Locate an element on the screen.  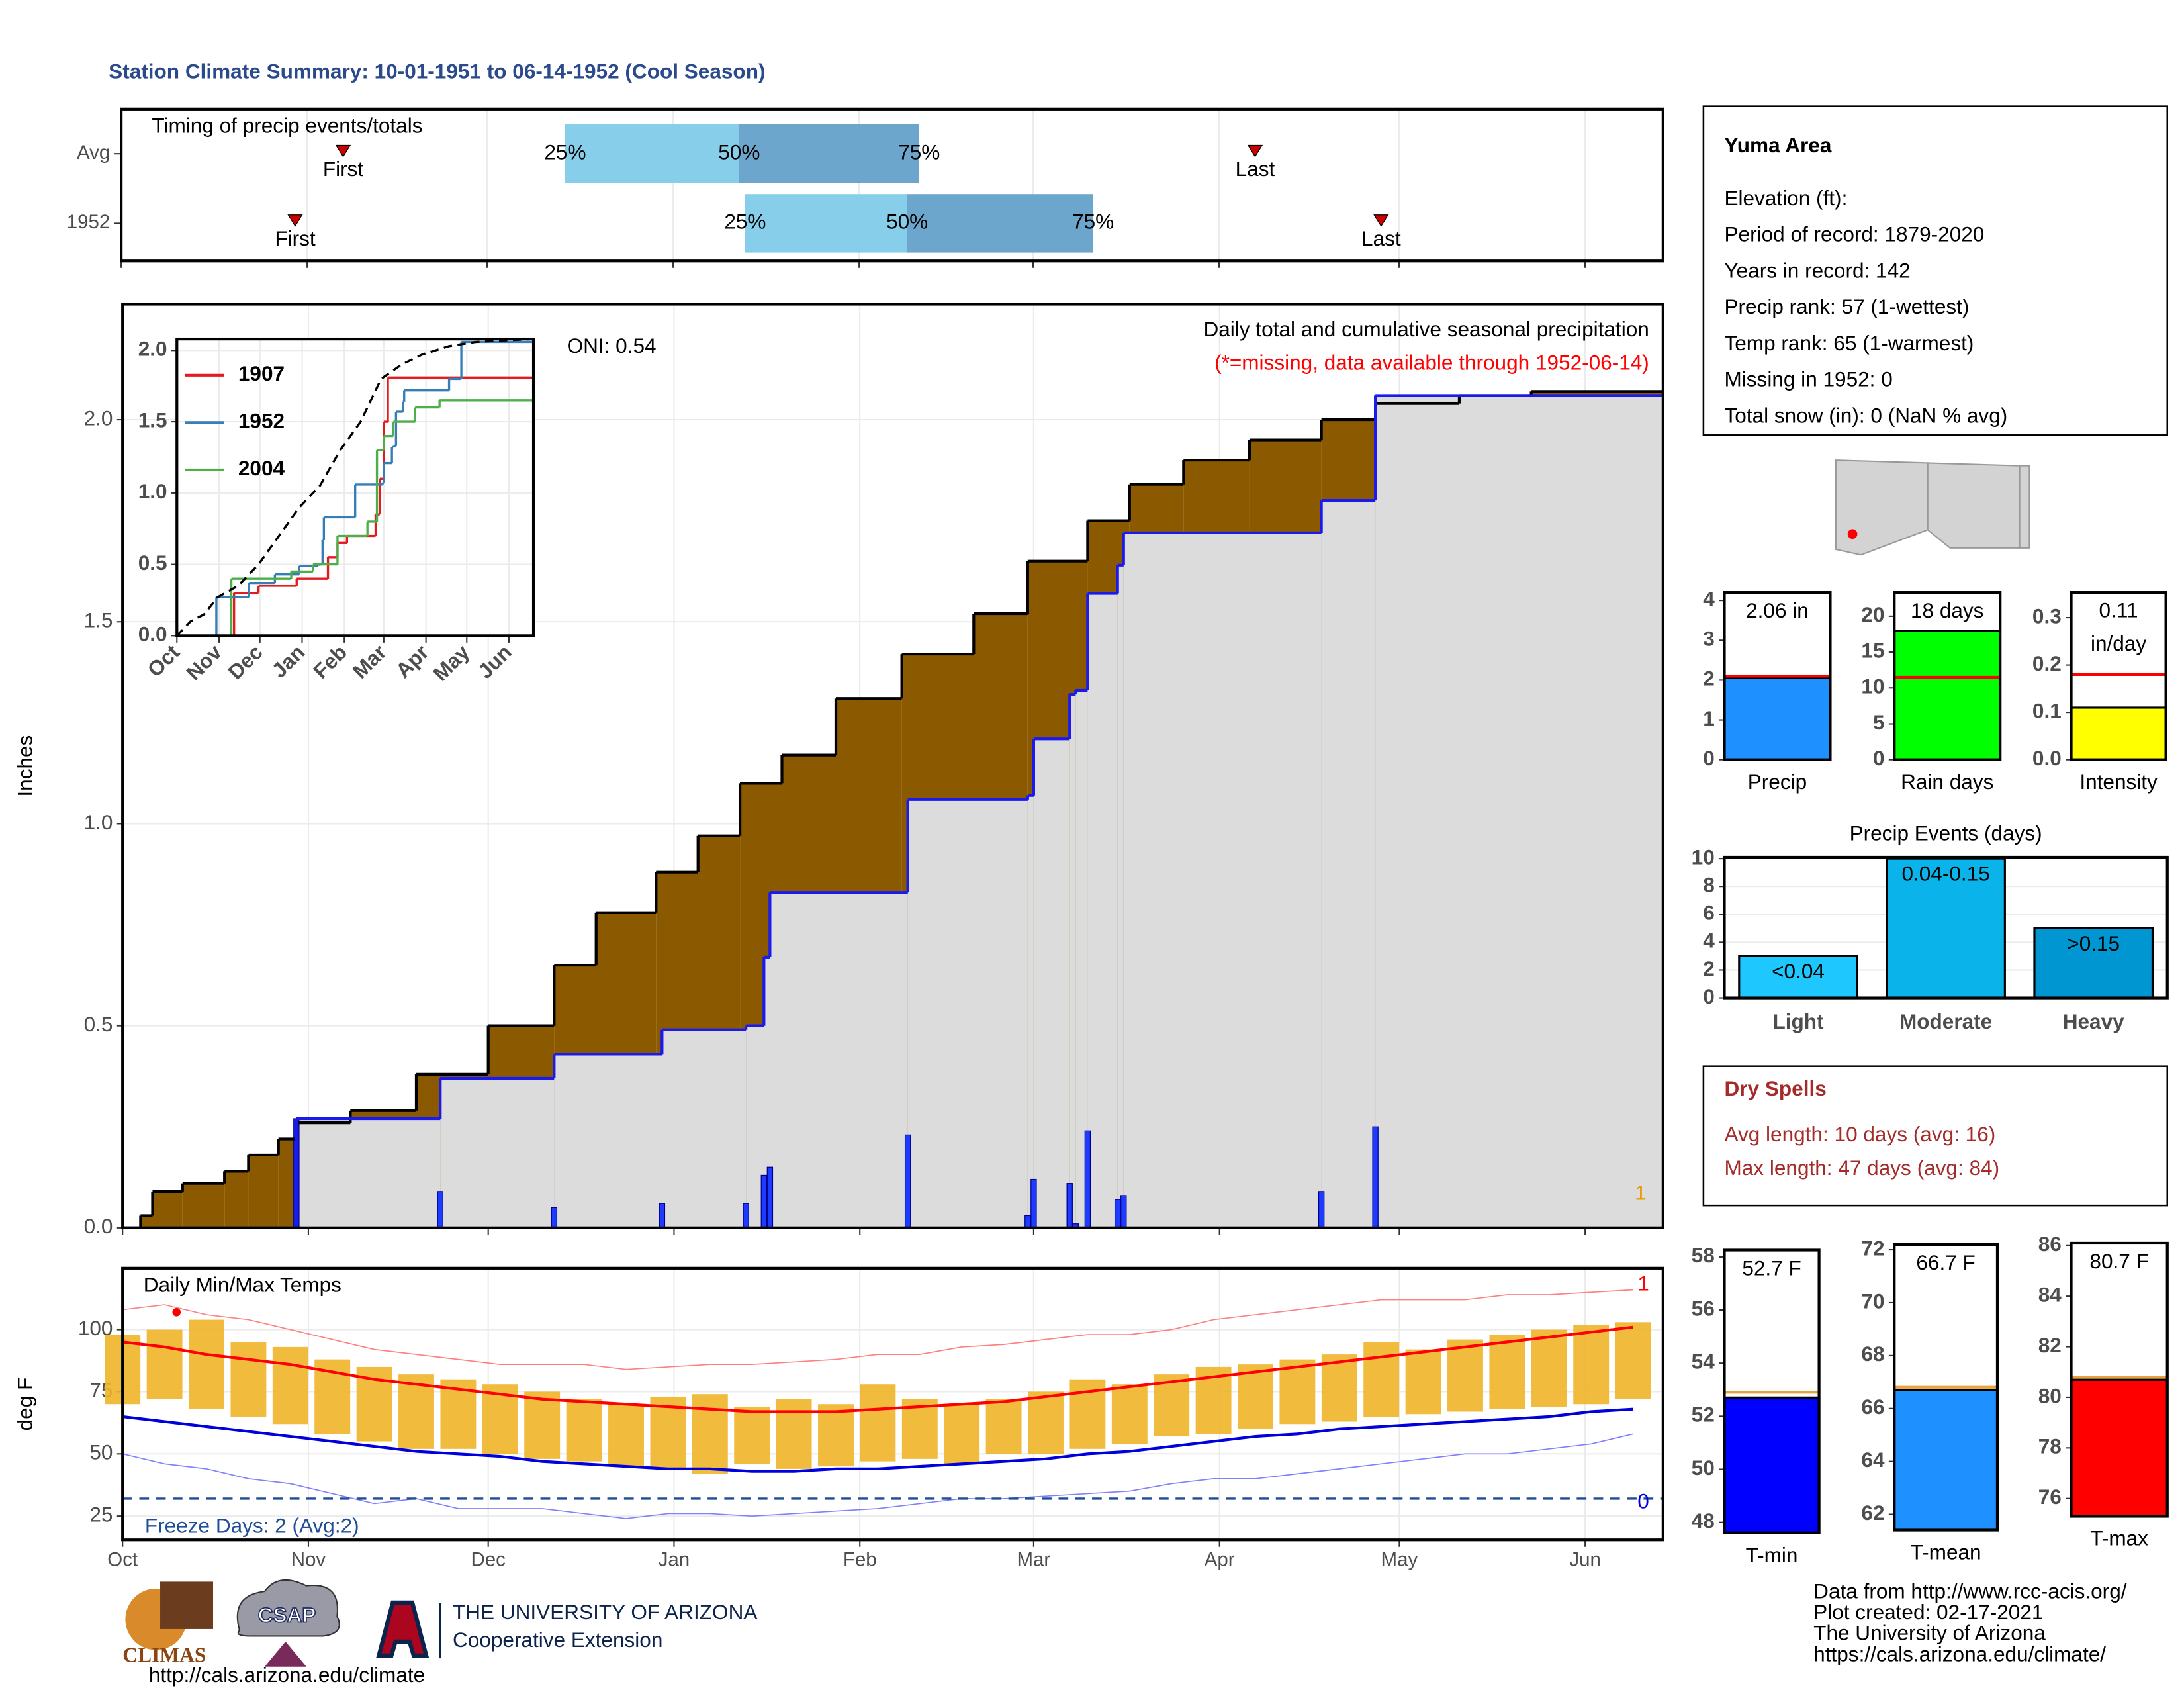
ua-logo is located at coordinates (403, 1629).